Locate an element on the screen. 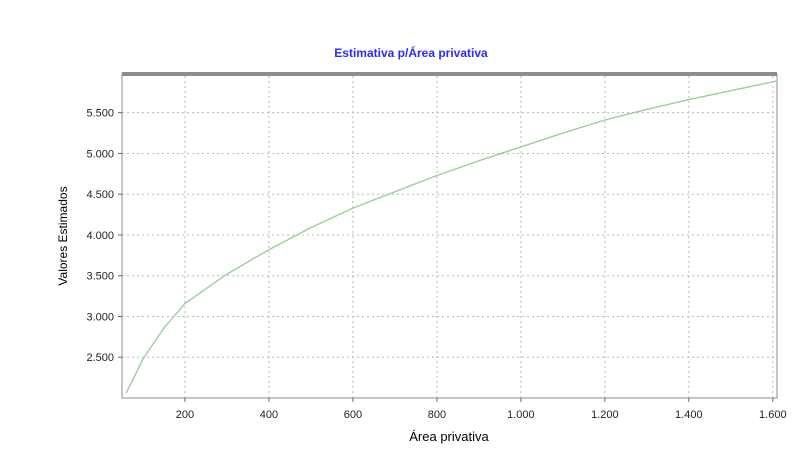 Image resolution: width=797 pixels, height=464 pixels. y-tick-label: 4.500 is located at coordinates (100, 195).